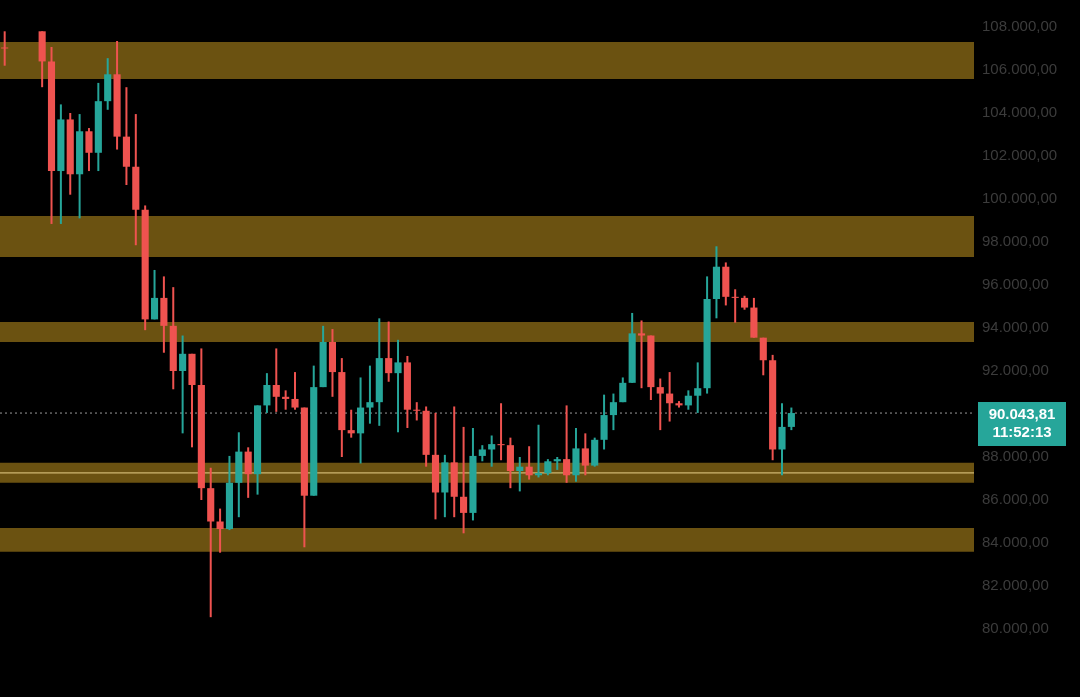  Describe the element at coordinates (1020, 69) in the screenshot. I see `y-tick-label: 106.000,00` at that location.